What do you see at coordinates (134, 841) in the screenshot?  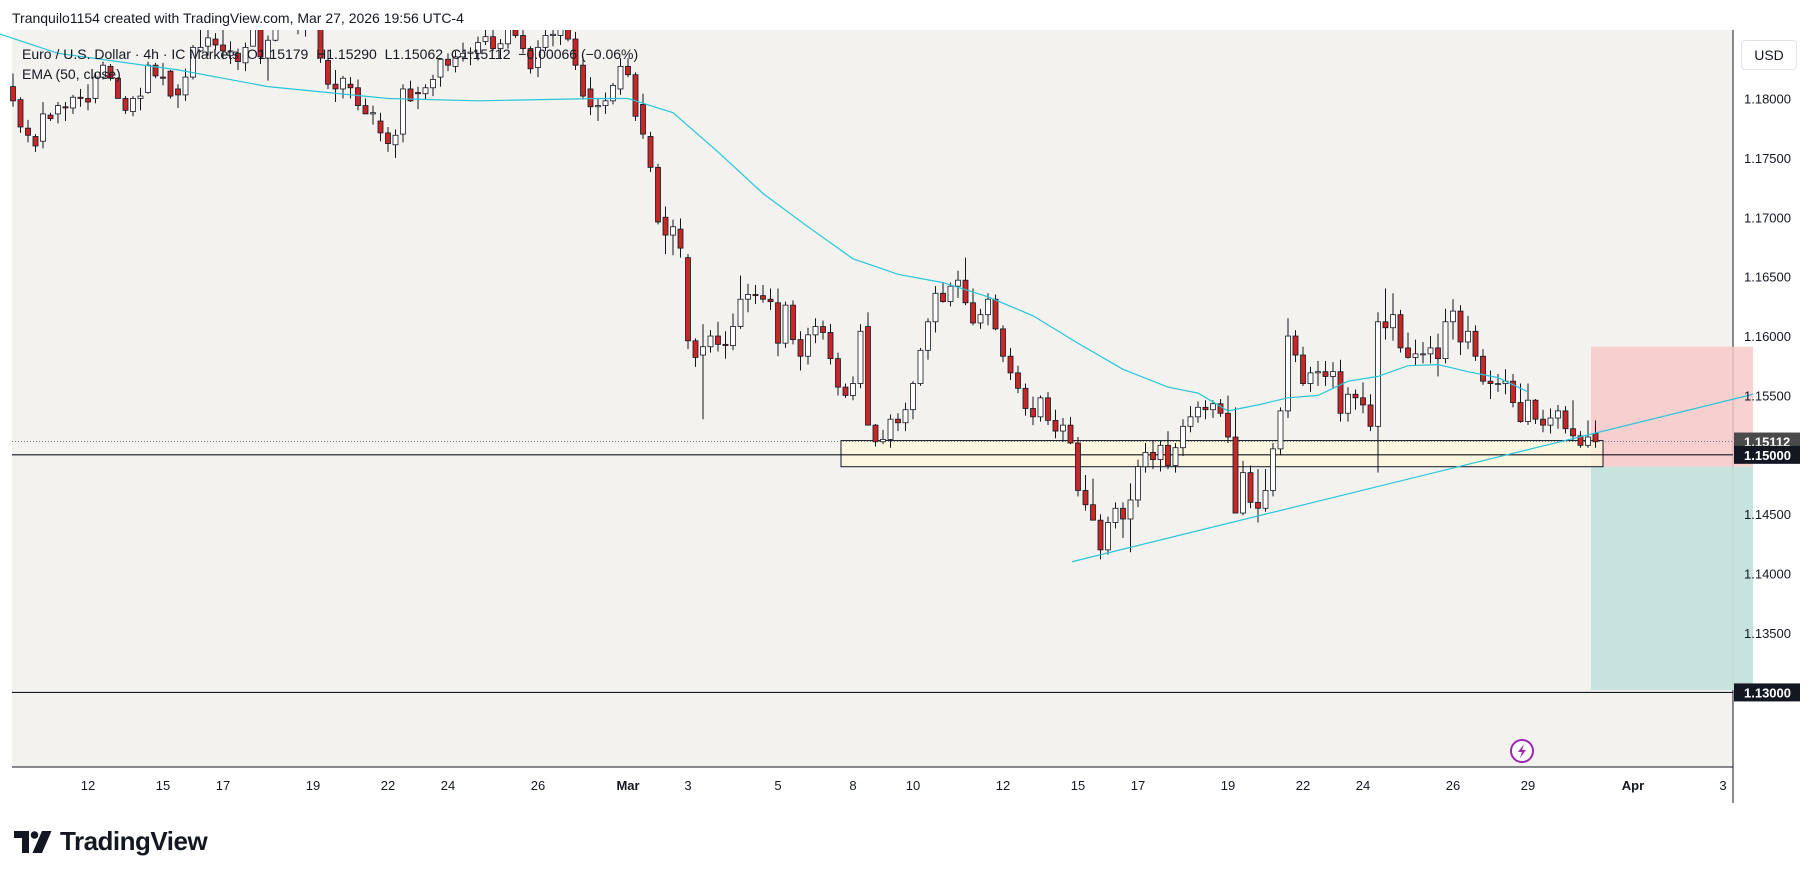 I see `tradingview-logo-text: TradingView` at bounding box center [134, 841].